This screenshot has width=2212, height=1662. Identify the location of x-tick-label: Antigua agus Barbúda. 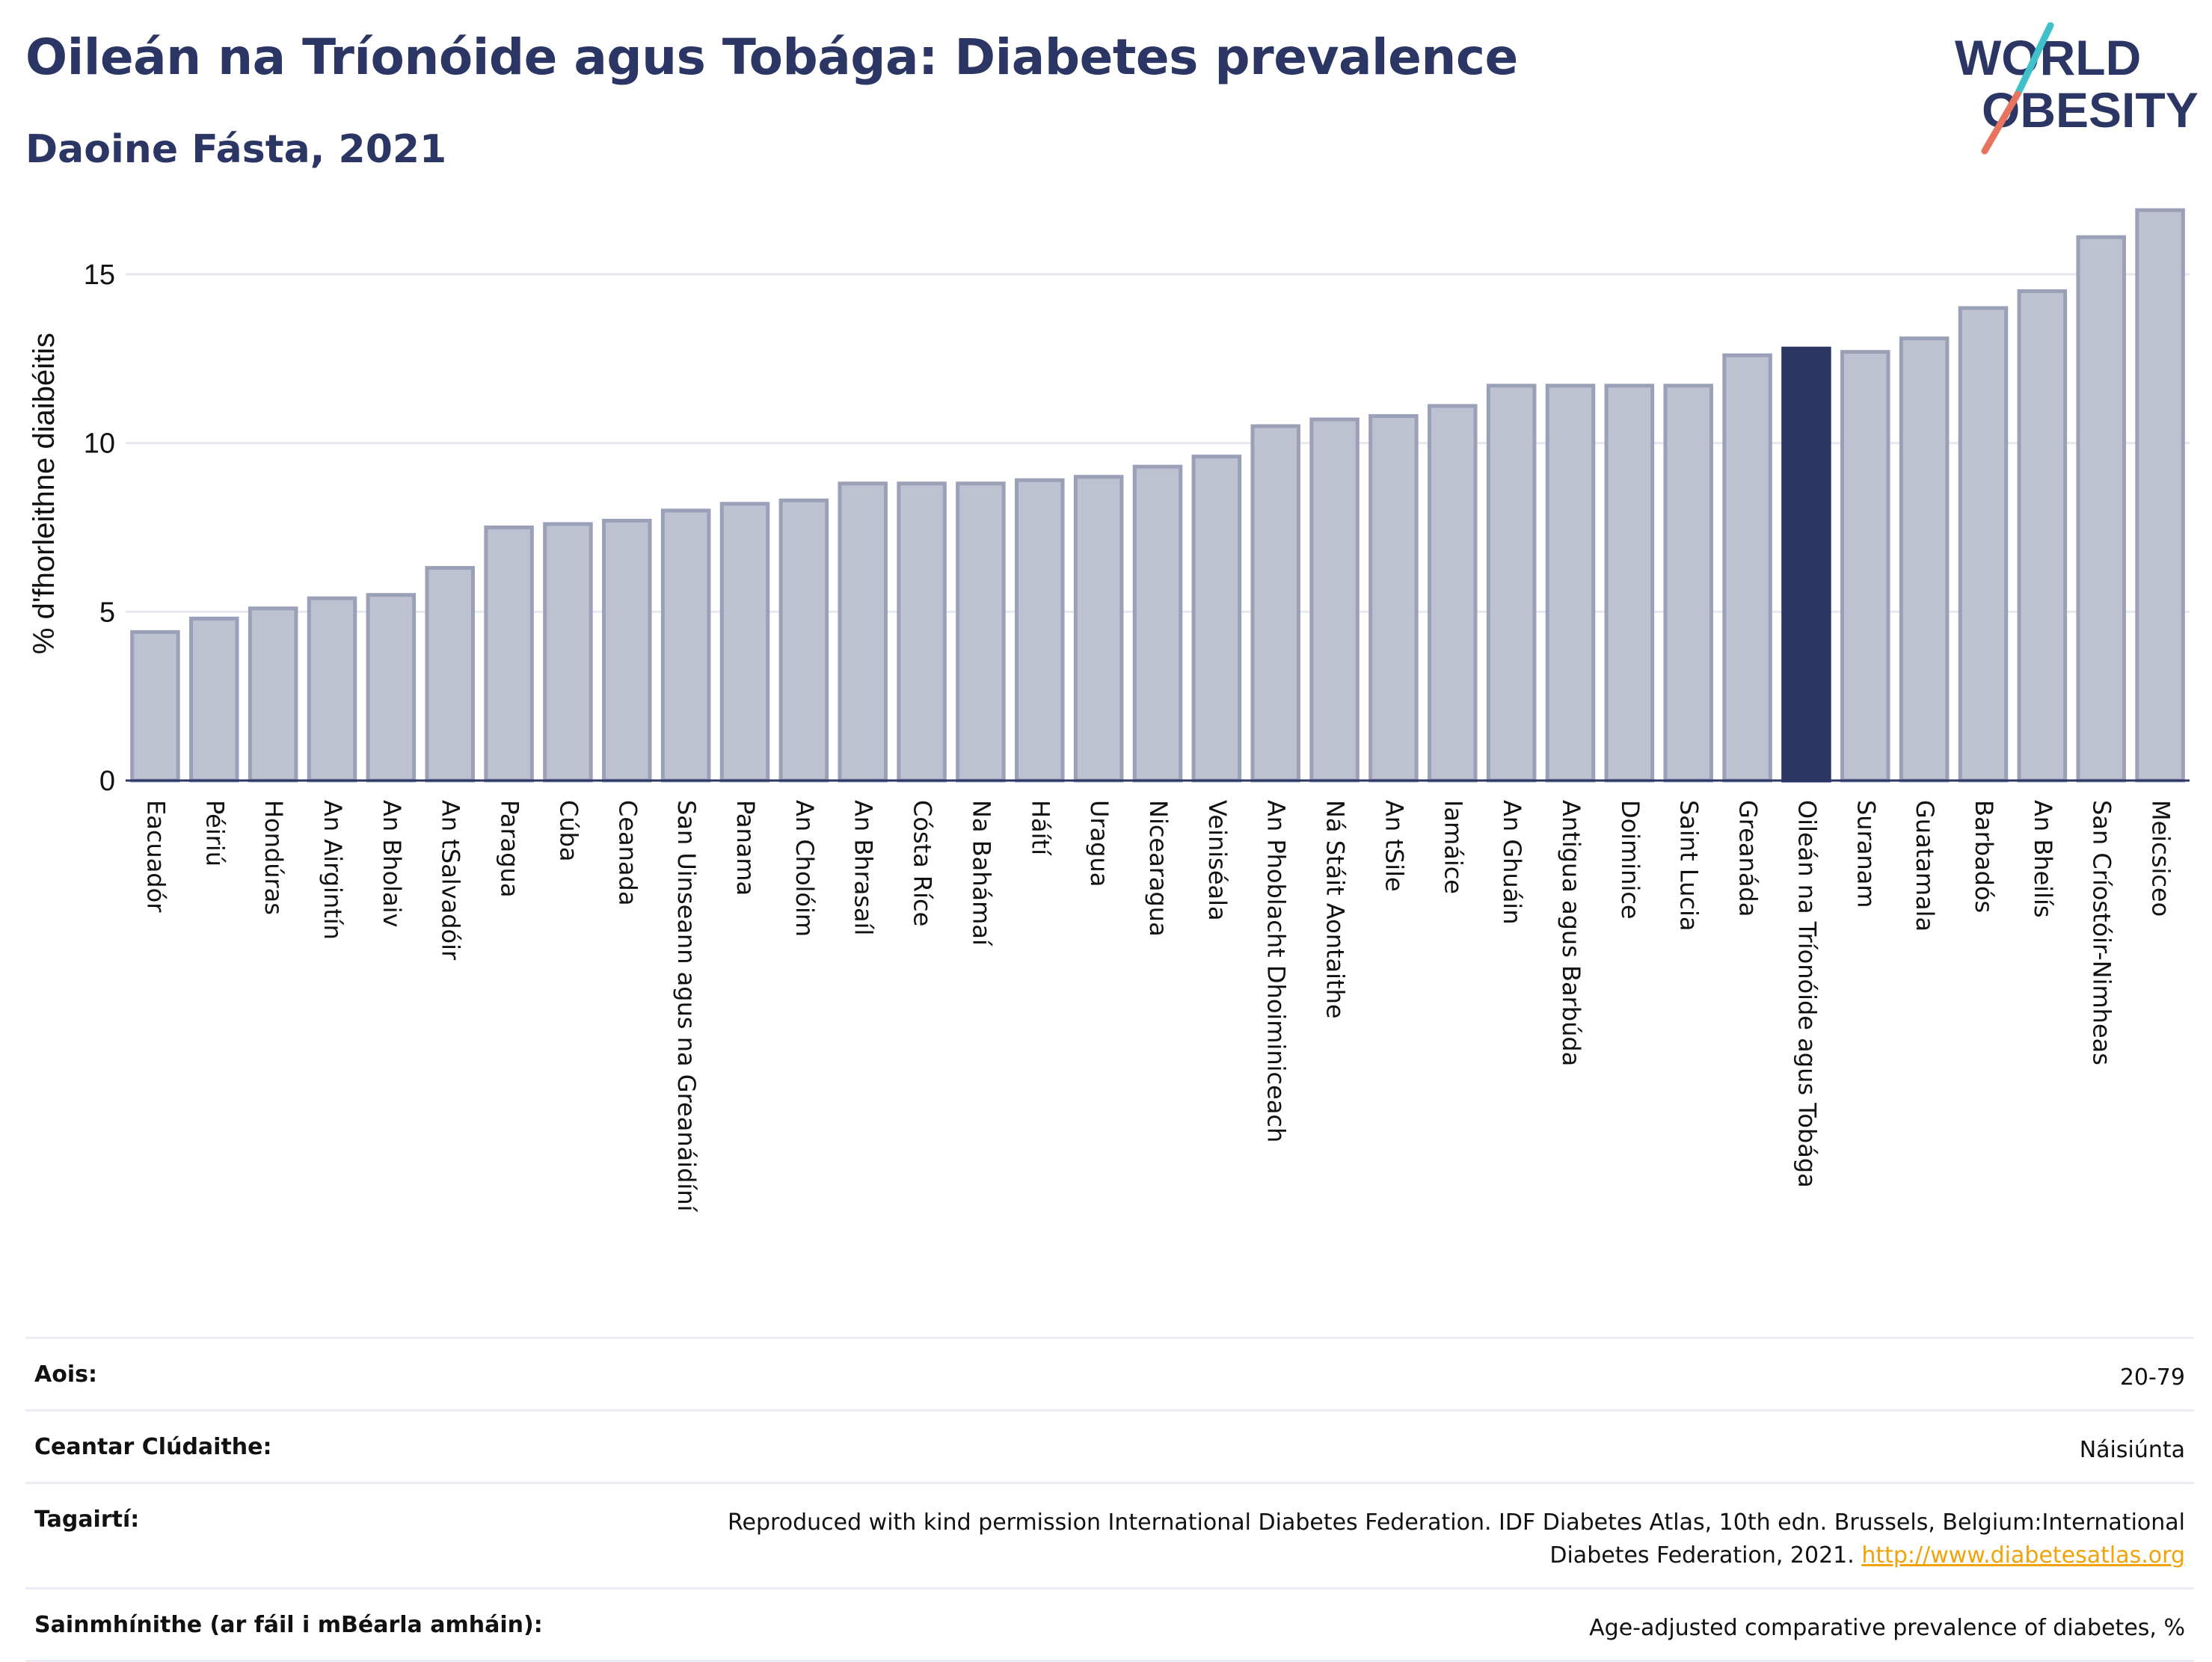
(1571, 933).